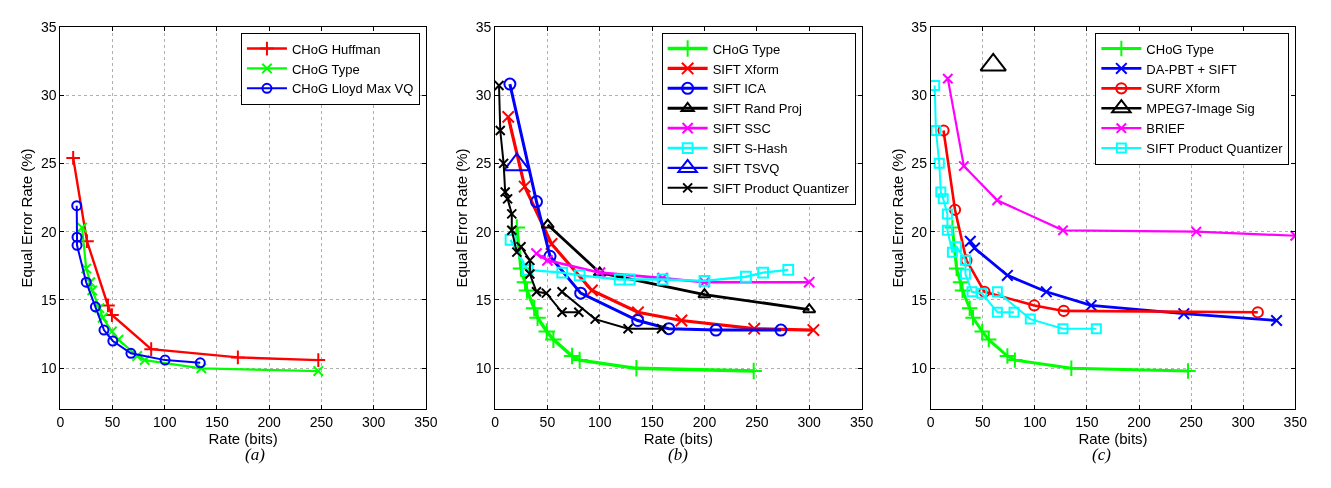  Describe the element at coordinates (1200, 109) in the screenshot. I see `legend-label: MPEG7-Image Sig` at that location.